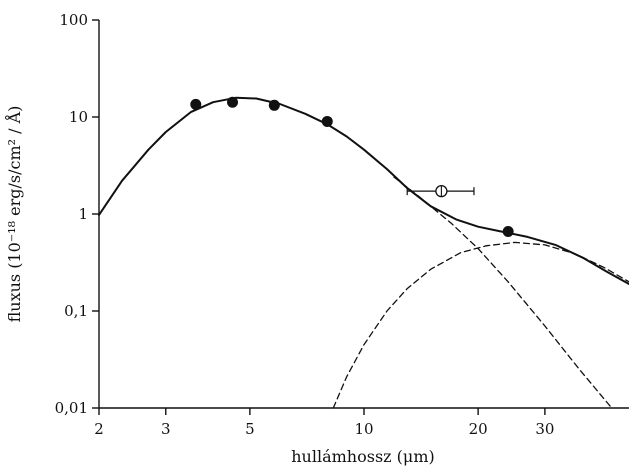 Image resolution: width=629 pixels, height=469 pixels. I want to click on y-tick-label: 1, so click(83, 214).